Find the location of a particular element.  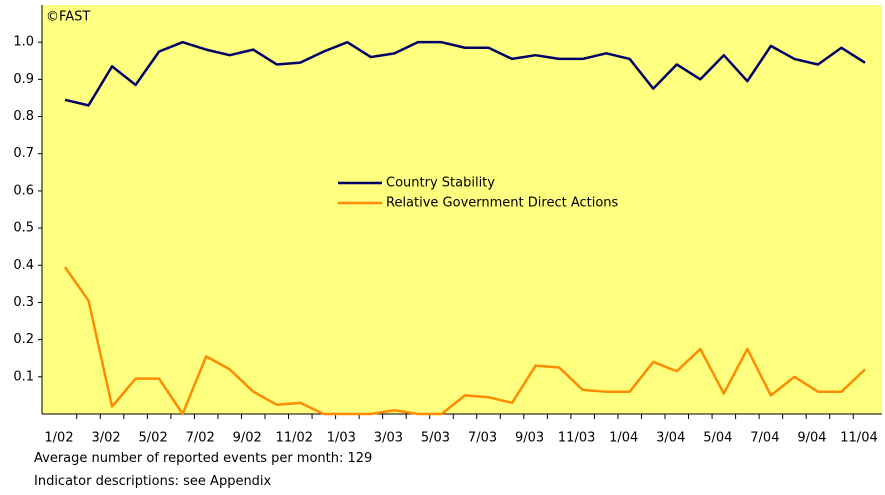

y-tick-label: 0.3 is located at coordinates (23, 302).